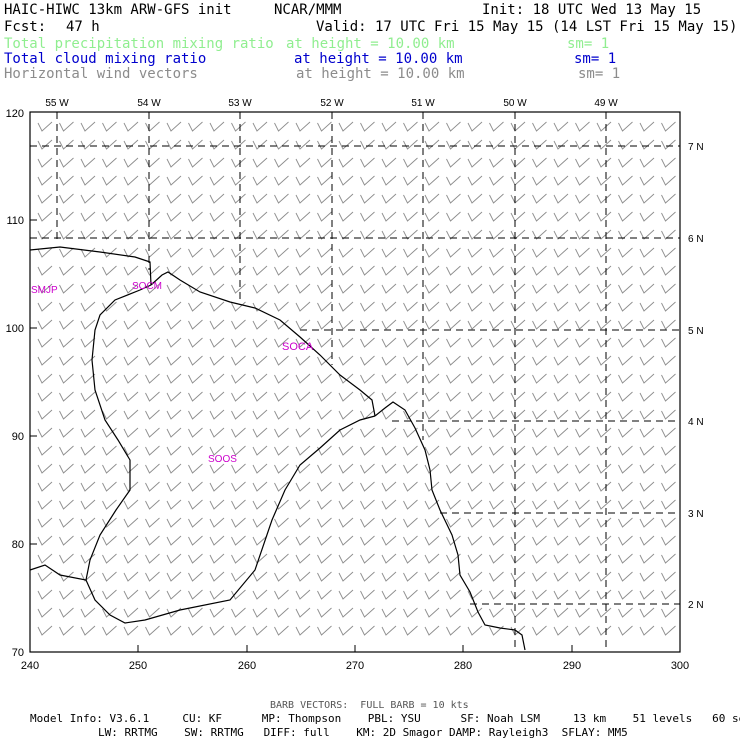  What do you see at coordinates (463, 666) in the screenshot?
I see `x-tick-label: 280` at bounding box center [463, 666].